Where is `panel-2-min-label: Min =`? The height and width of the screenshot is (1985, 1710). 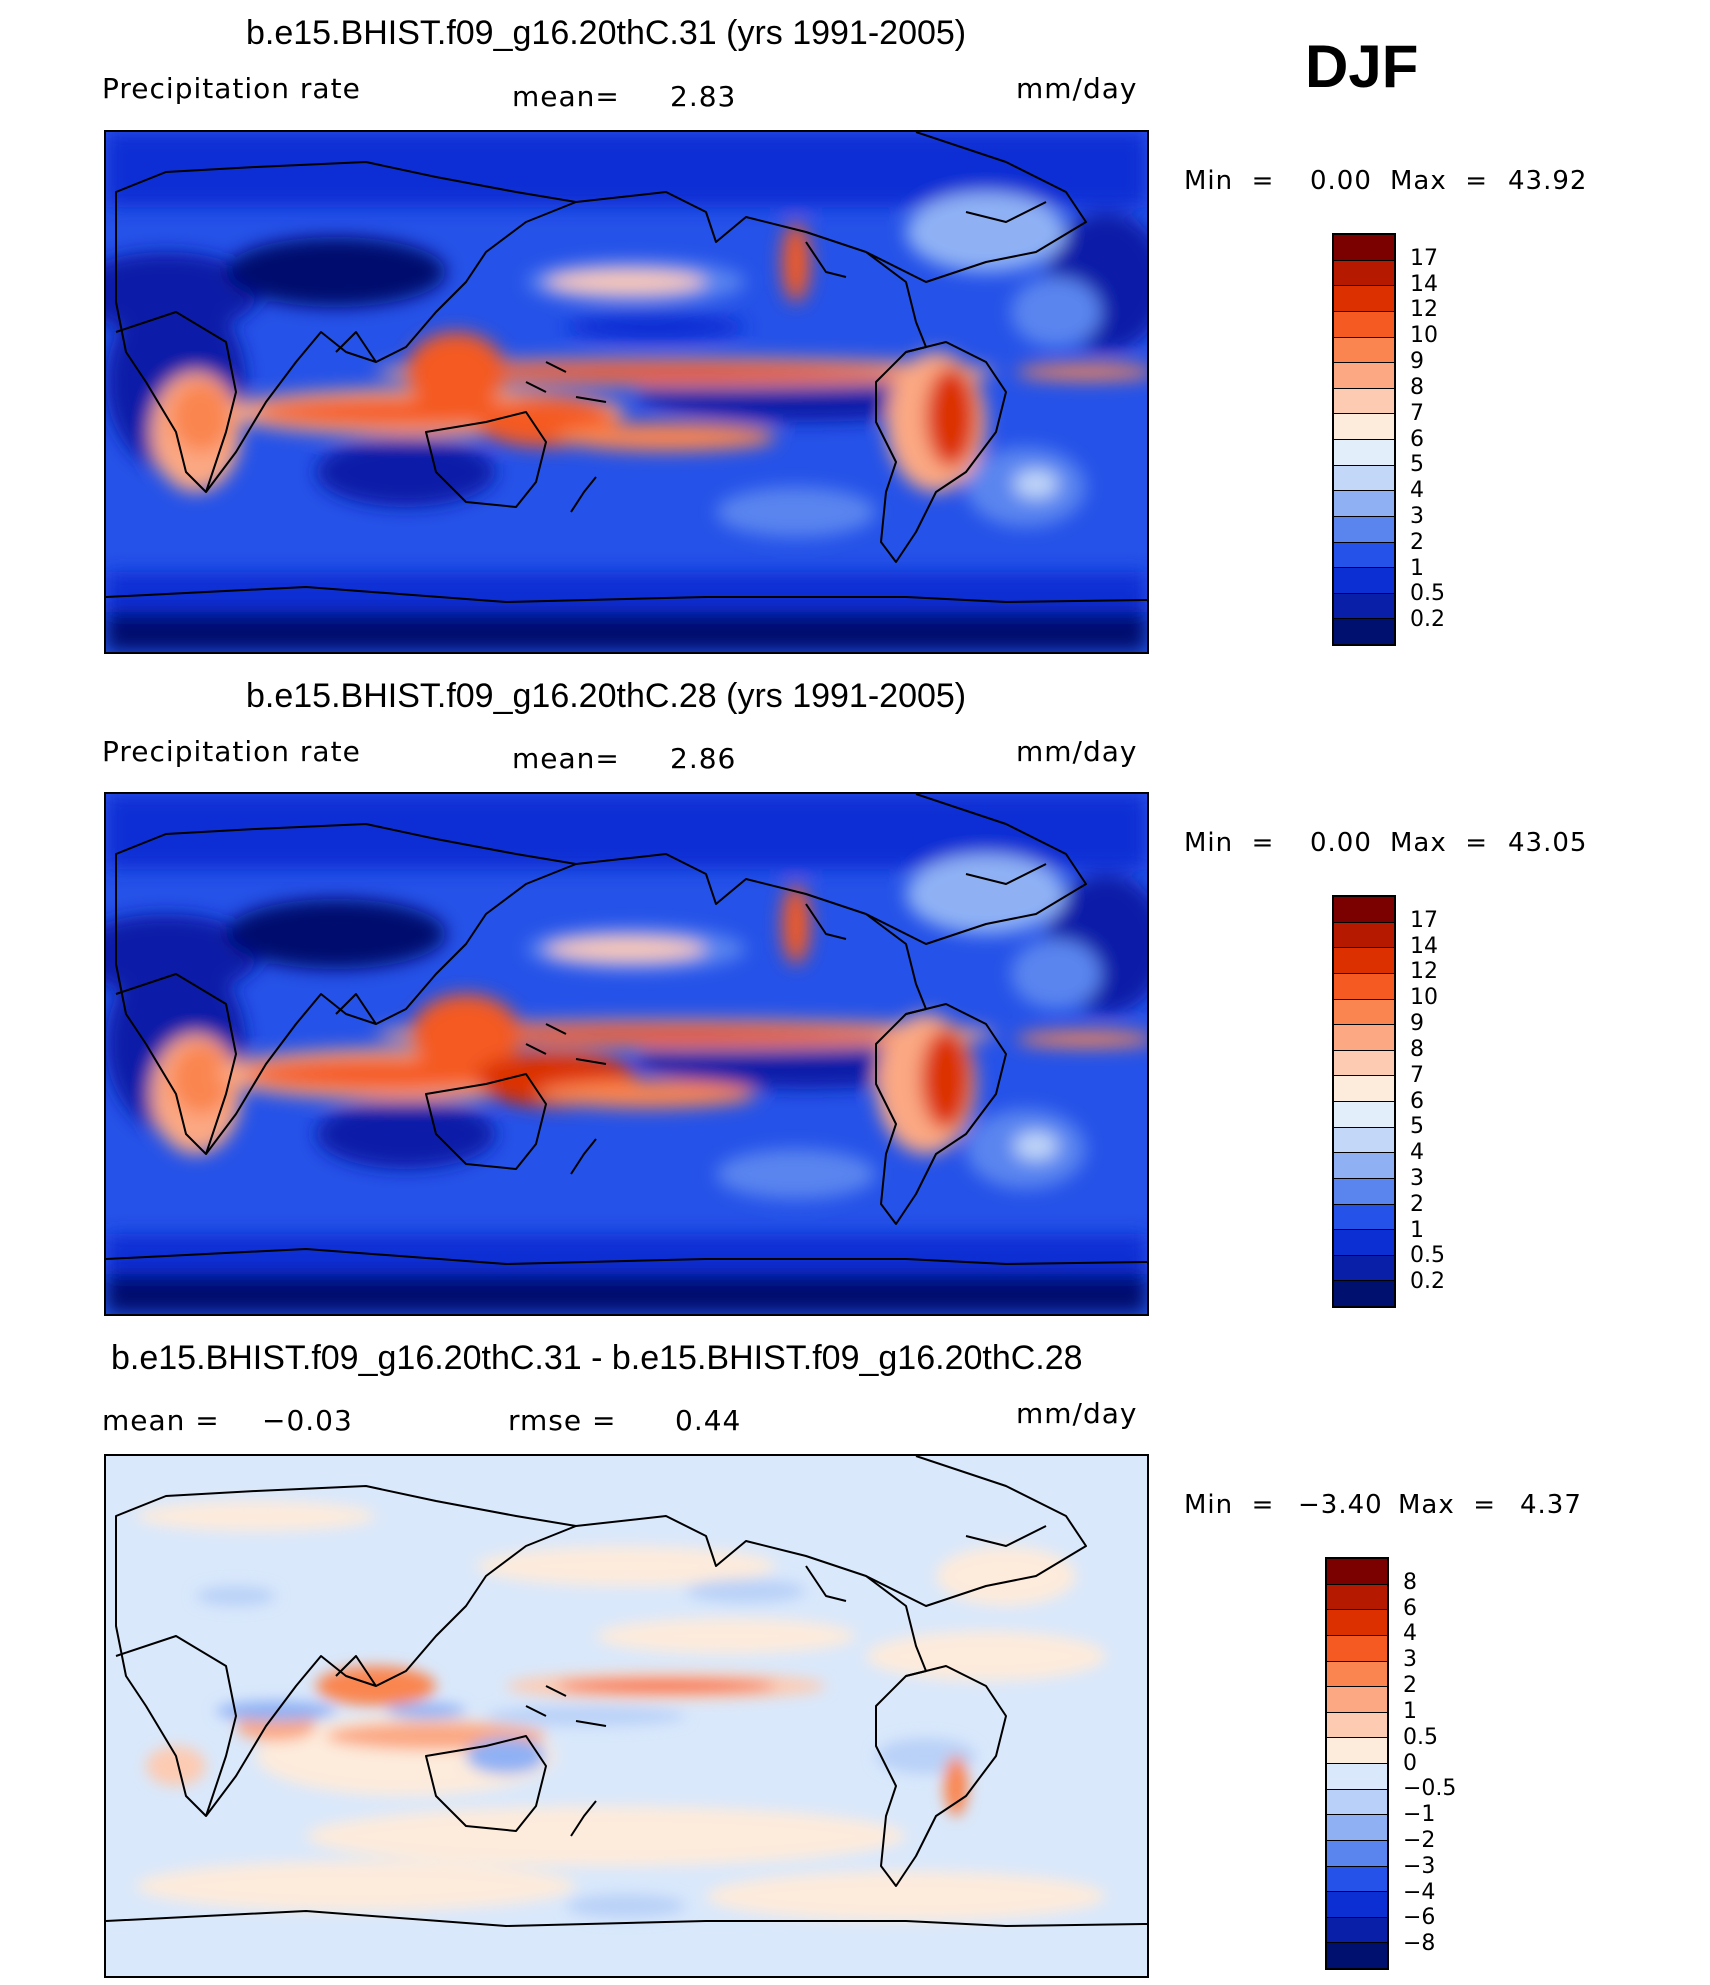
panel-2-min-label: Min = is located at coordinates (1229, 843).